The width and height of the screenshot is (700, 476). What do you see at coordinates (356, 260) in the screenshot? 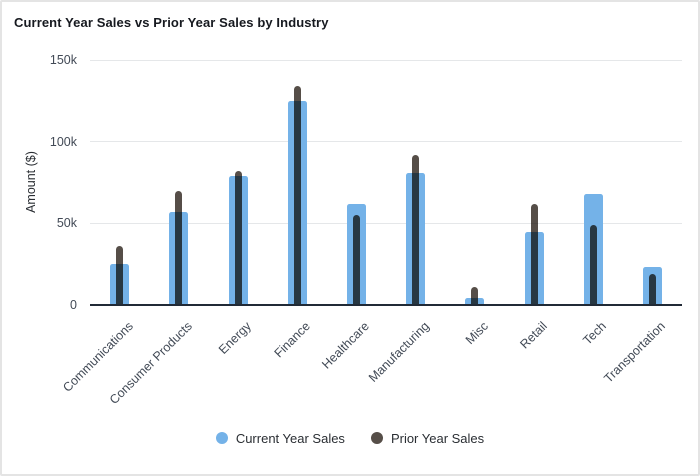
I see `bar-prior-healthcare` at bounding box center [356, 260].